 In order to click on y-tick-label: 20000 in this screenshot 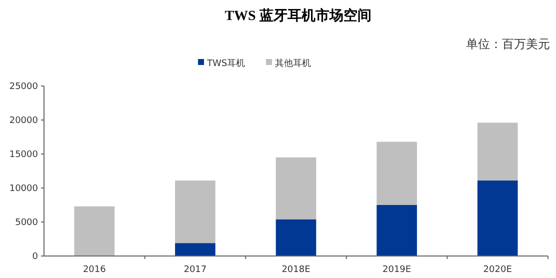, I will do `click(23, 121)`.